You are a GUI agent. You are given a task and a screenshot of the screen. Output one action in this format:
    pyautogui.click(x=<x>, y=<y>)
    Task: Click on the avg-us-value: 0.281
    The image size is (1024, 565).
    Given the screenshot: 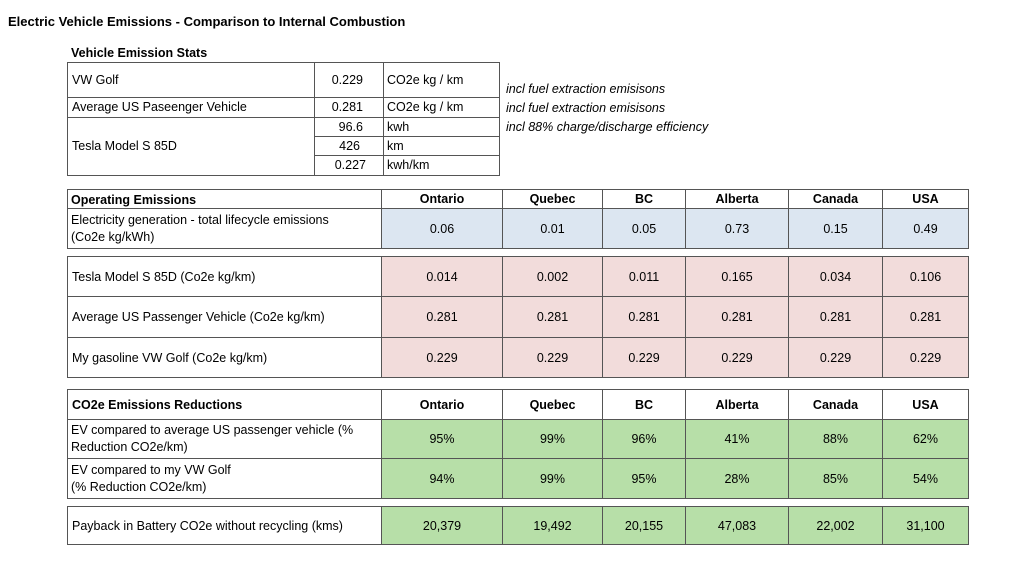 What is the action you would take?
    pyautogui.click(x=347, y=107)
    